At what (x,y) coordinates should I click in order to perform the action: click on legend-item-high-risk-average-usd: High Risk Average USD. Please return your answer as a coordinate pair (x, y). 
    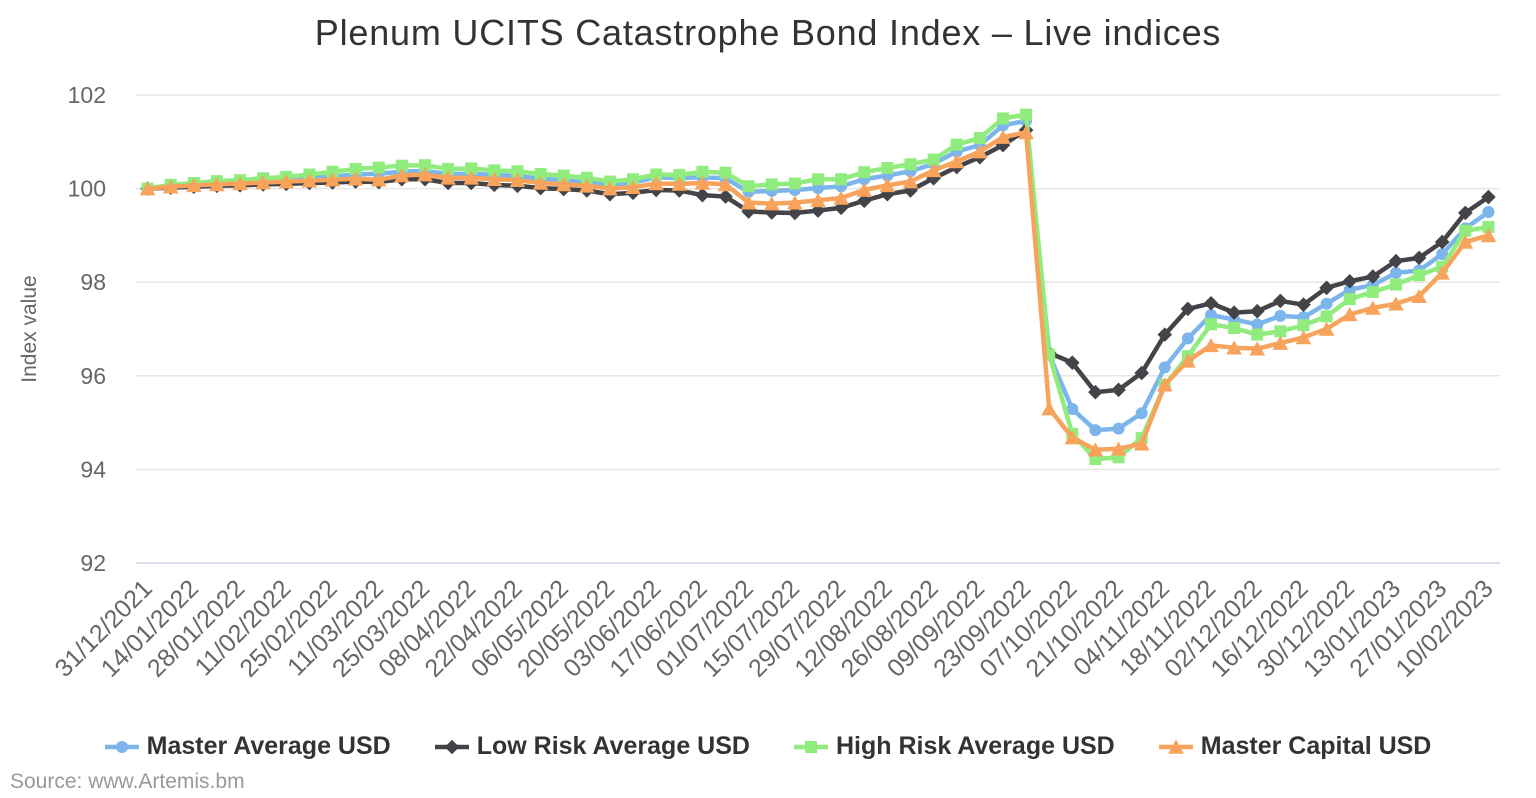
    Looking at the image, I should click on (954, 746).